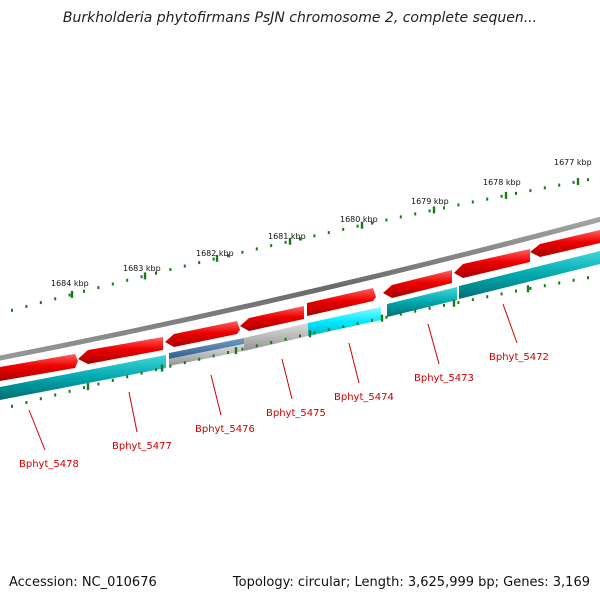 This screenshot has height=600, width=600. Describe the element at coordinates (142, 268) in the screenshot. I see `scale-label: 1683 kbp` at that location.